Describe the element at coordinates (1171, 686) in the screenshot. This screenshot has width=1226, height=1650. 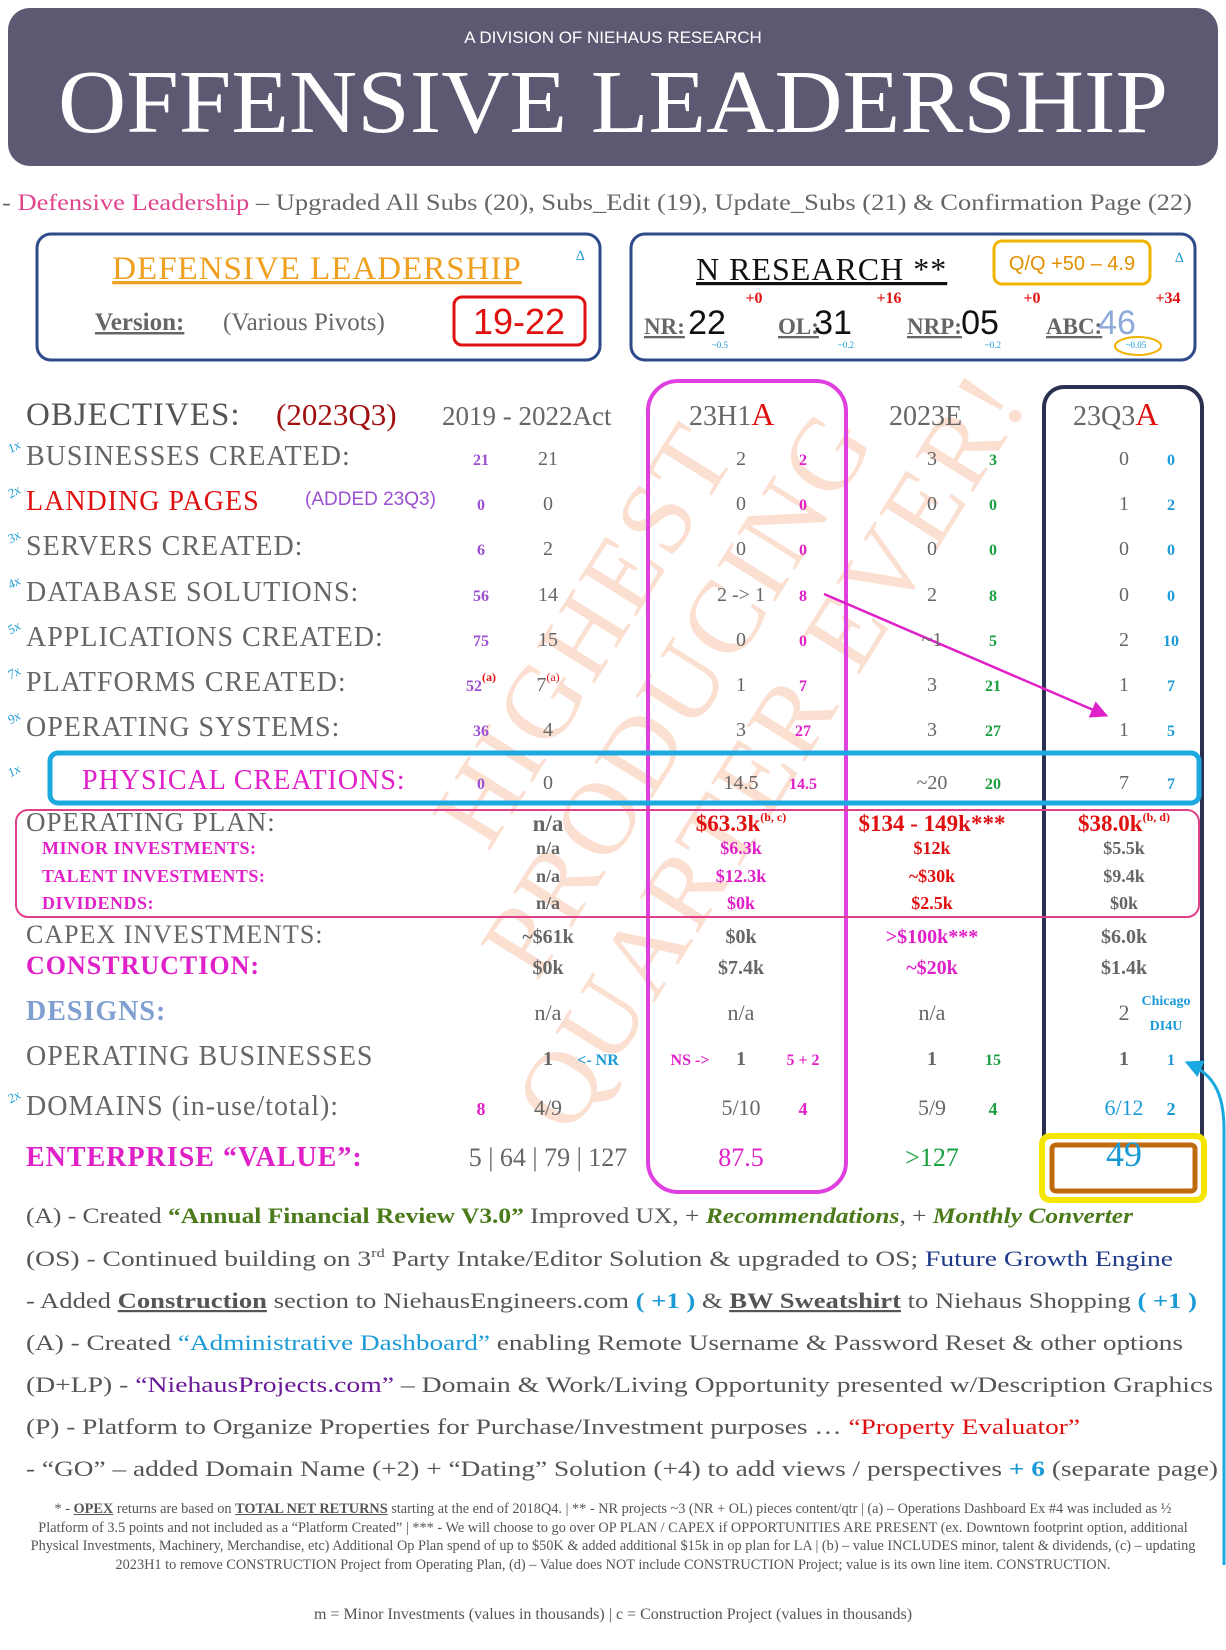
I see `cell-value: 7` at that location.